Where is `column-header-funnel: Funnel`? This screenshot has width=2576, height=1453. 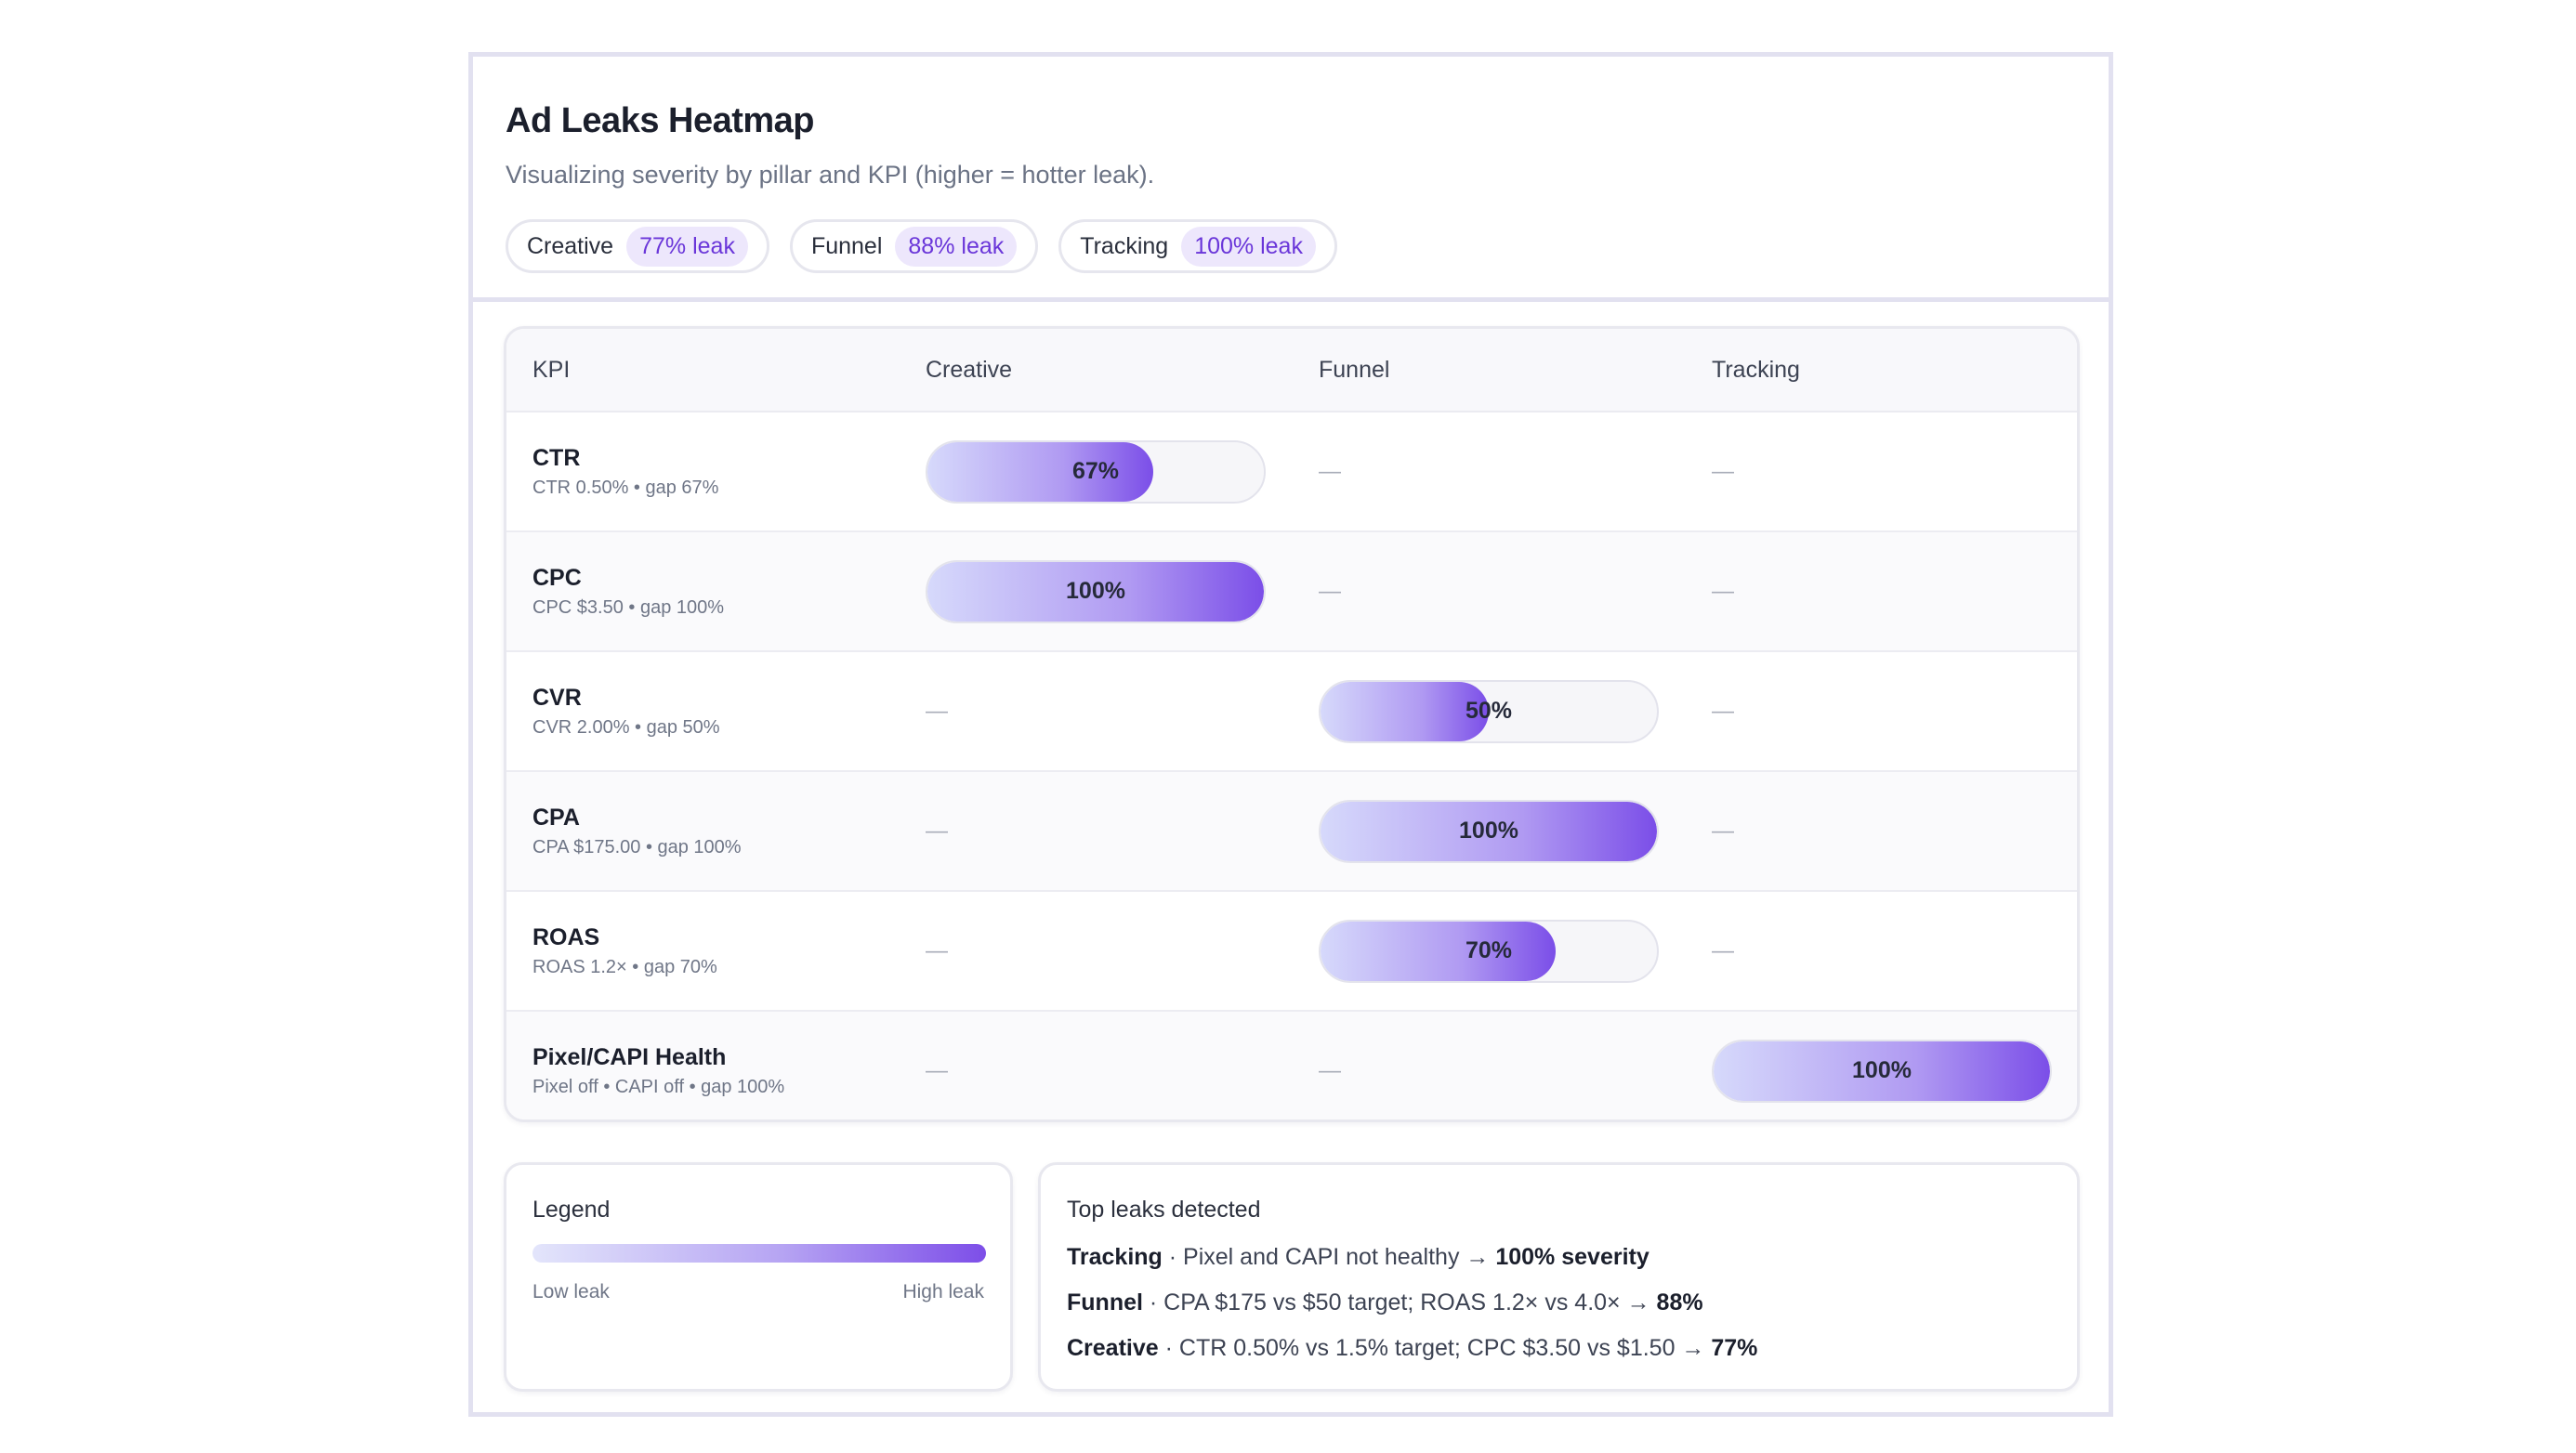
column-header-funnel: Funnel is located at coordinates (1354, 370).